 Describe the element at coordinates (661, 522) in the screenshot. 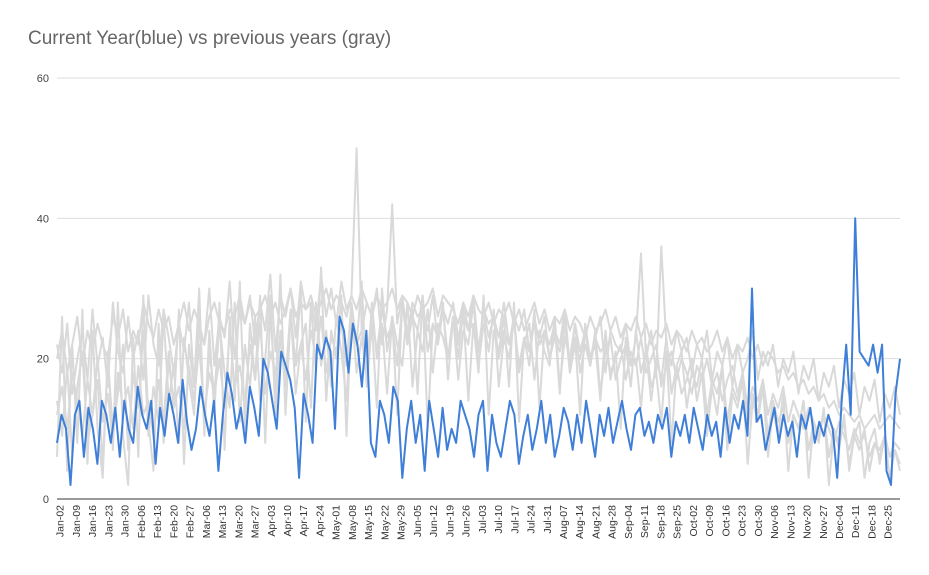

I see `x-tick-label: Sep-18` at that location.